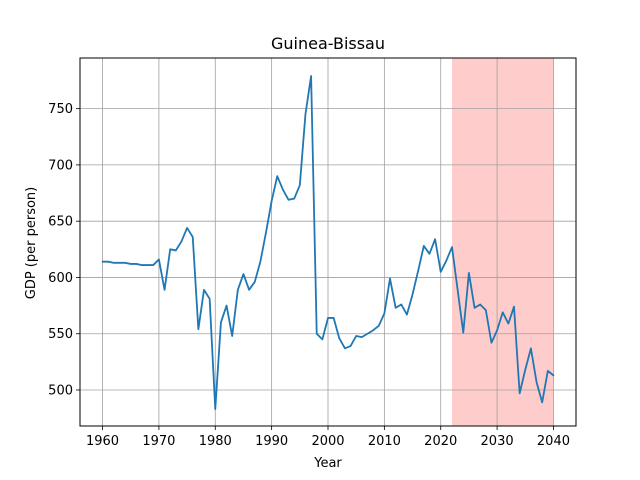  Describe the element at coordinates (271, 441) in the screenshot. I see `x-tick-label: 1990` at that location.